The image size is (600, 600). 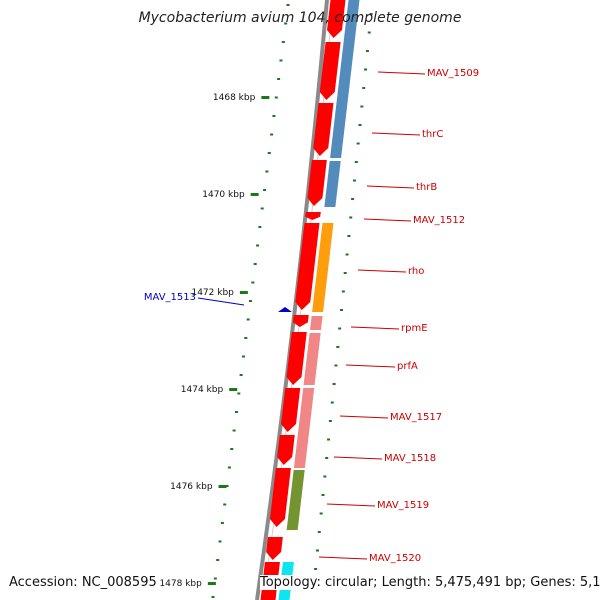 What do you see at coordinates (416, 417) in the screenshot?
I see `gene-label: MAV_1517` at bounding box center [416, 417].